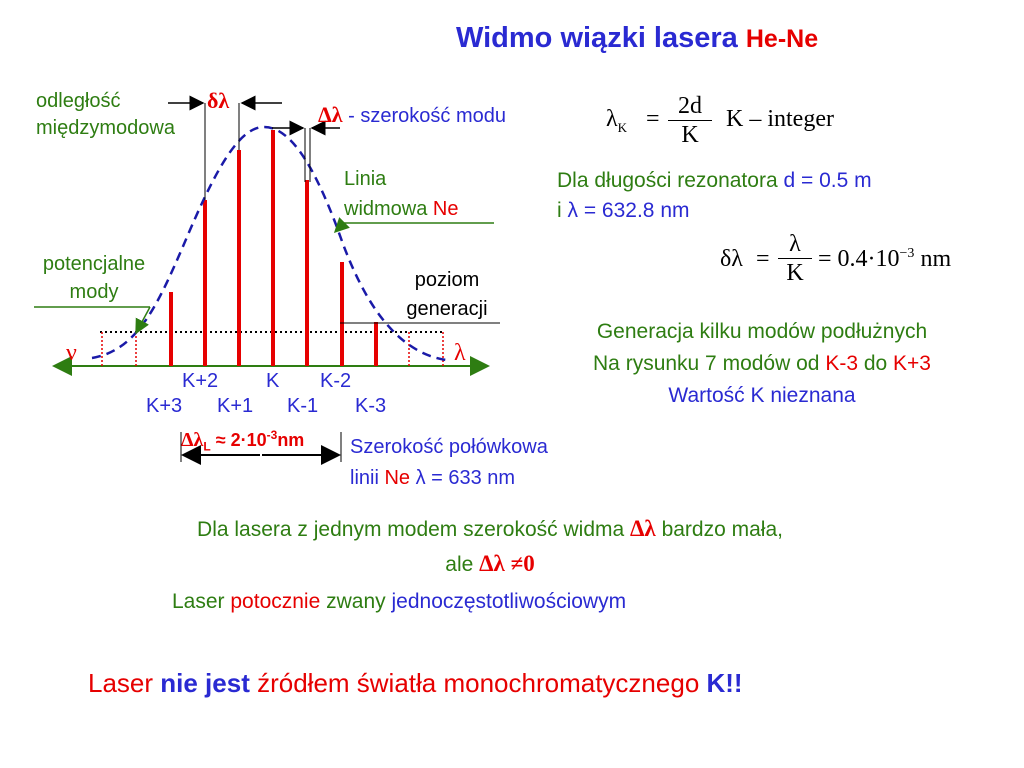 Image resolution: width=1024 pixels, height=768 pixels. Describe the element at coordinates (71, 353) in the screenshot. I see `nu-symbol: ν` at that location.